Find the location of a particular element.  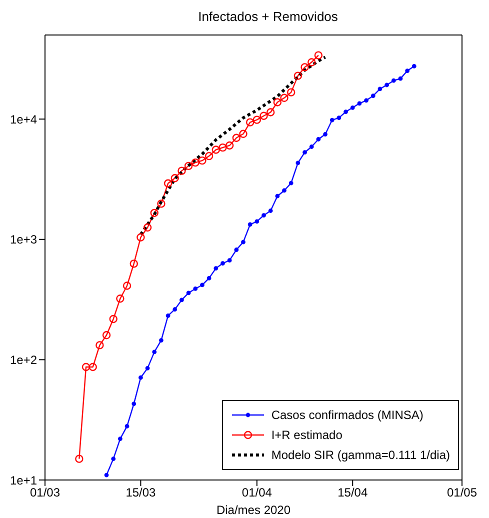

y-tick-label: 1e+1 is located at coordinates (24, 480).